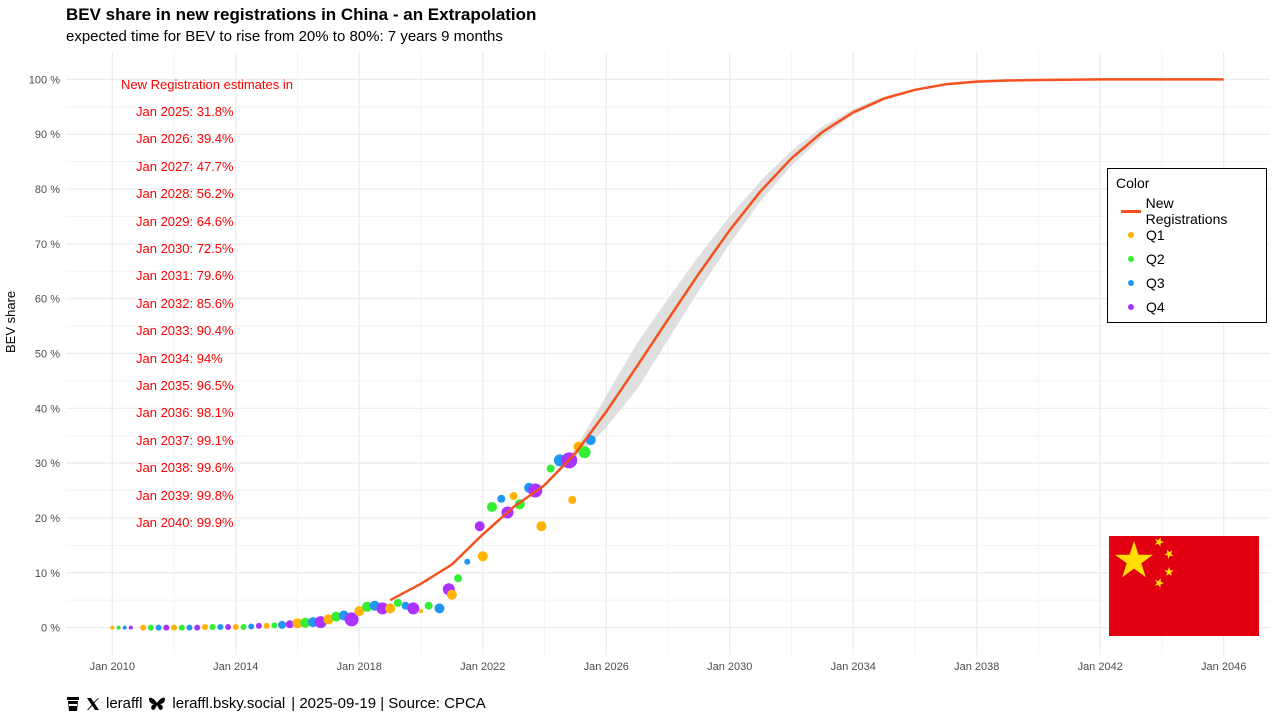 The width and height of the screenshot is (1280, 720). What do you see at coordinates (185, 331) in the screenshot?
I see `estimate-item: Jan 2033: 90.4%` at bounding box center [185, 331].